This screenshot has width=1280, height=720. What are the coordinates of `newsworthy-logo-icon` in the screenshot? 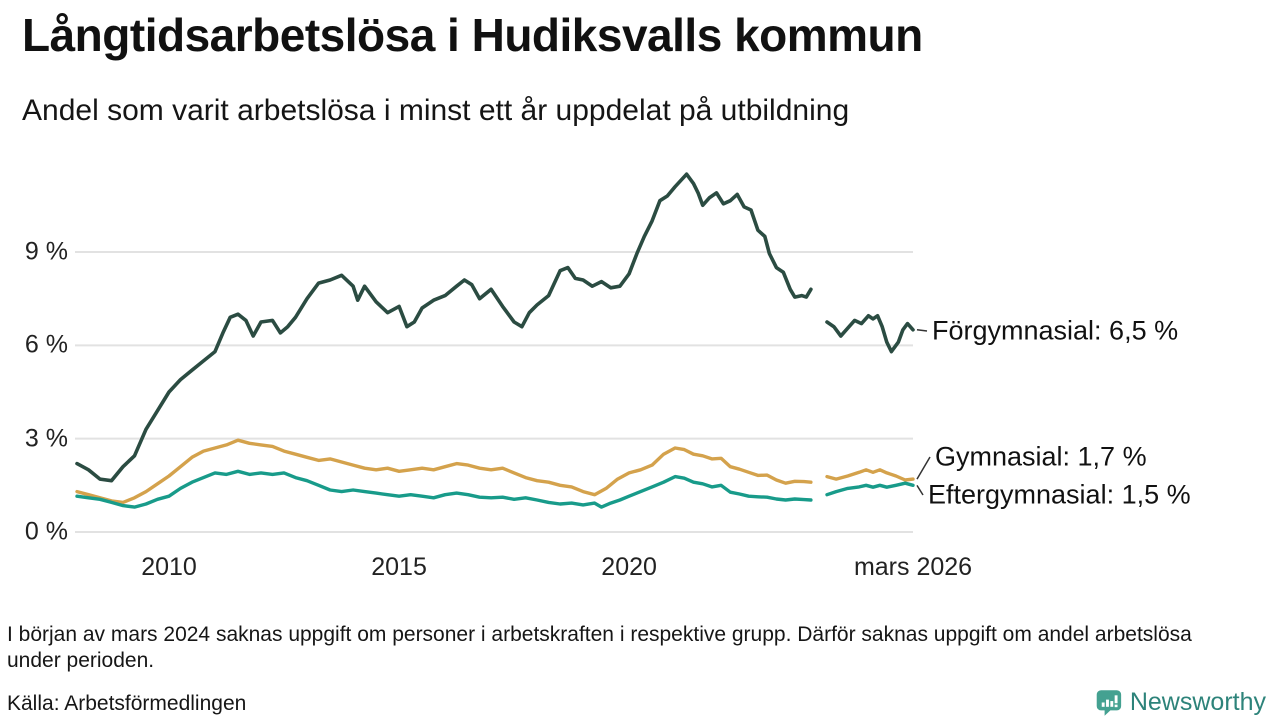 It's located at (1109, 702).